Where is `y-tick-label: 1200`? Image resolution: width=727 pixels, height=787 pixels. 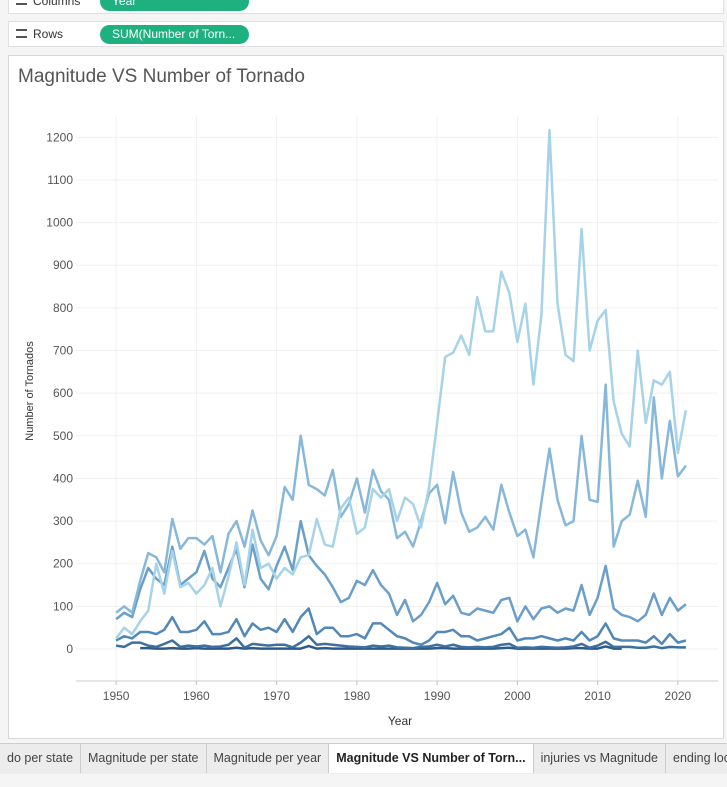
y-tick-label: 1200 is located at coordinates (59, 137).